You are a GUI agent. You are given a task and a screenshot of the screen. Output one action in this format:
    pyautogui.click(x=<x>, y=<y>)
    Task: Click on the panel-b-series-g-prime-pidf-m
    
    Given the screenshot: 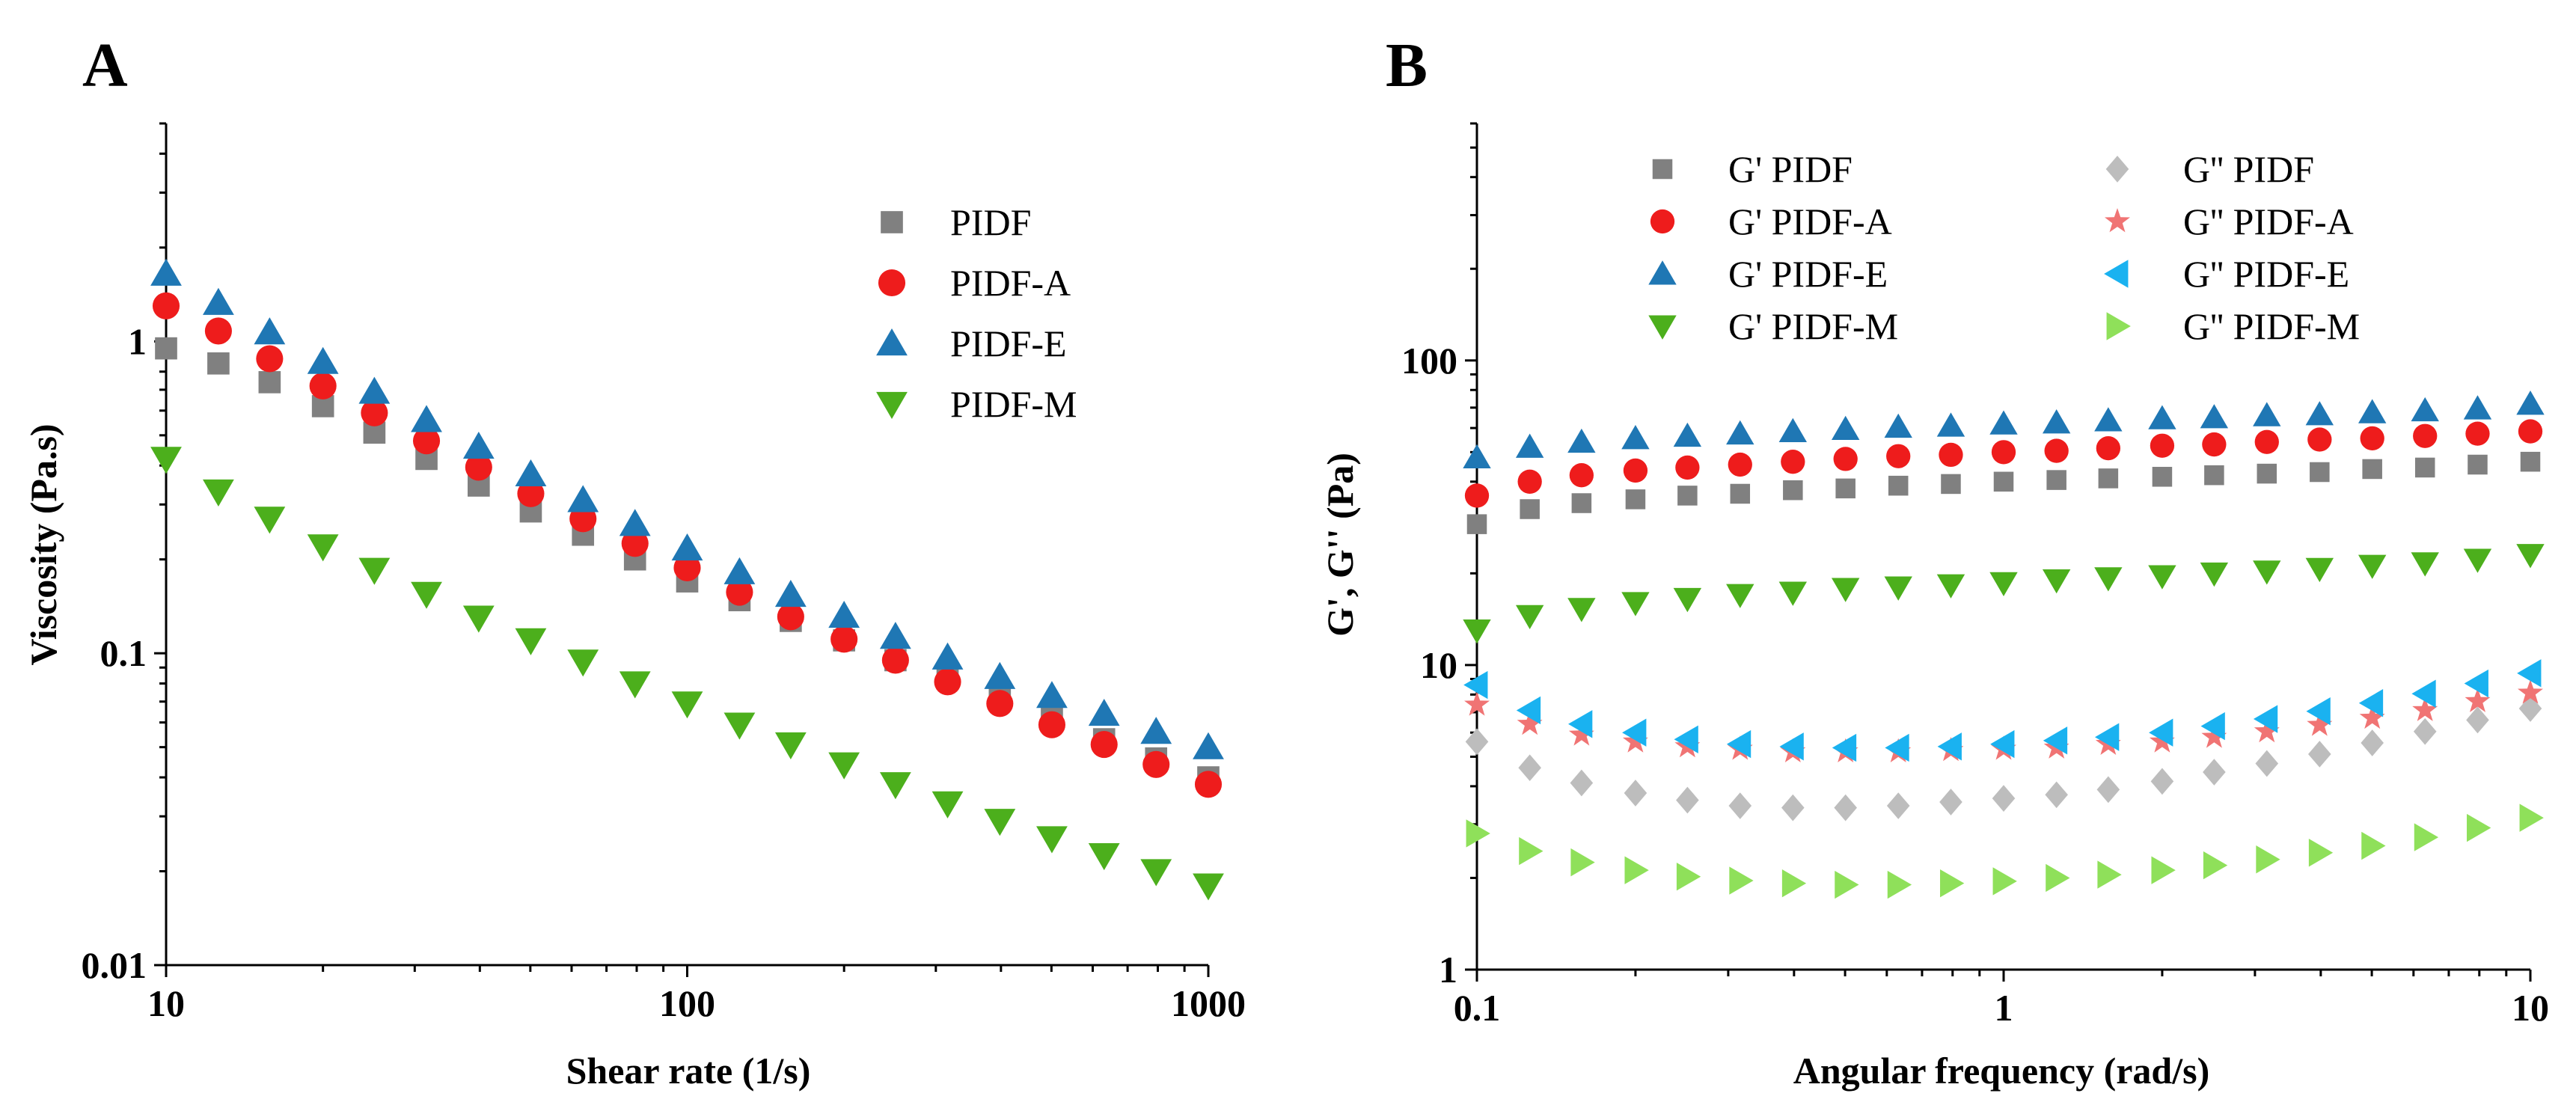 What is the action you would take?
    pyautogui.click(x=2004, y=594)
    